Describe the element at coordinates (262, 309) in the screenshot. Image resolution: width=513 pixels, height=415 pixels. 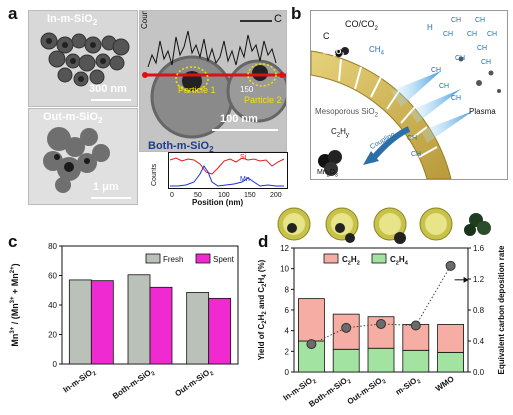
I see `chart-d-ylabel: Yield of C2H2 and C2H4 (%)` at that location.